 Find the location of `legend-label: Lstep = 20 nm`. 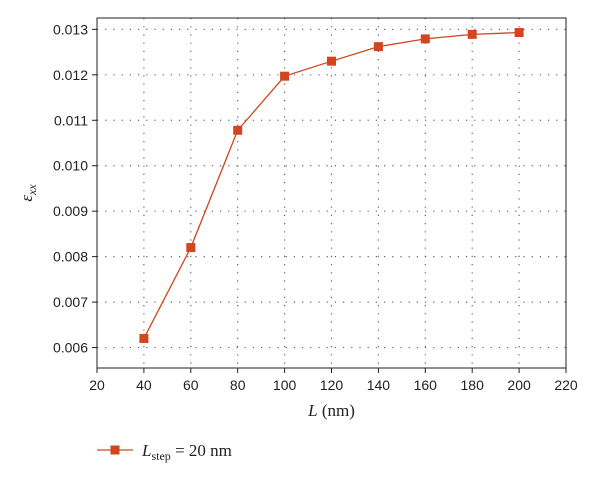

legend-label: Lstep = 20 nm is located at coordinates (186, 452).